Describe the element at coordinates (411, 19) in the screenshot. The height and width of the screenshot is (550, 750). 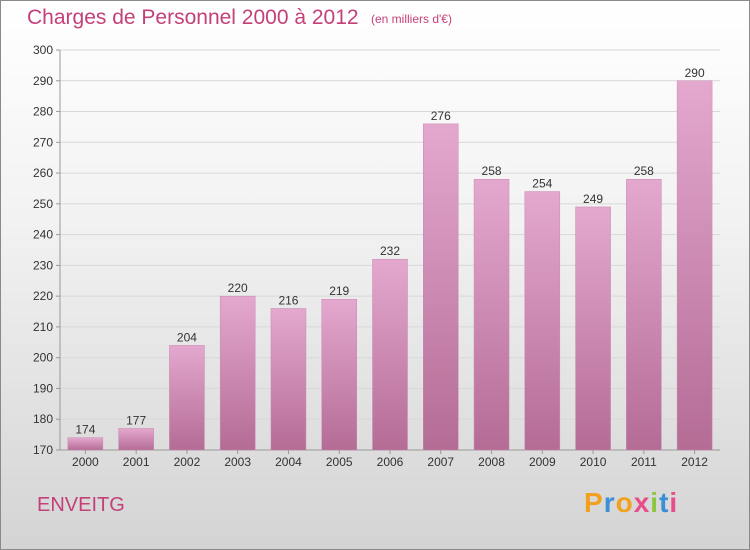
I see `chart-subtitle: (en milliers d'€)` at that location.